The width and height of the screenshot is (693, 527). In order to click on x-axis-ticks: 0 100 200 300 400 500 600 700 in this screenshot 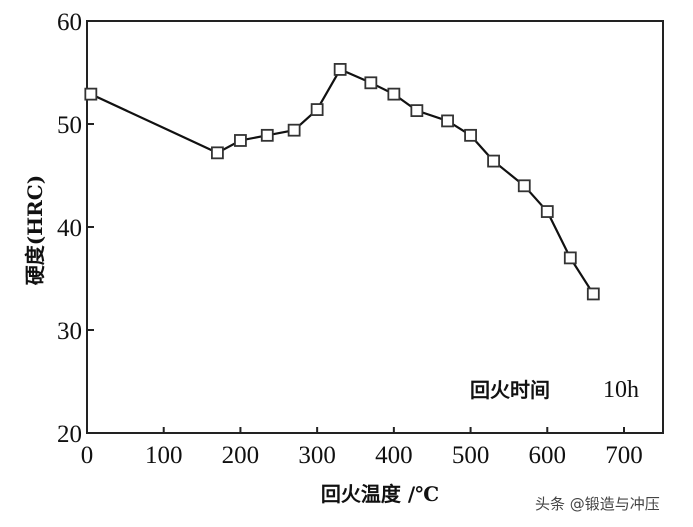, I will do `click(362, 448)`.